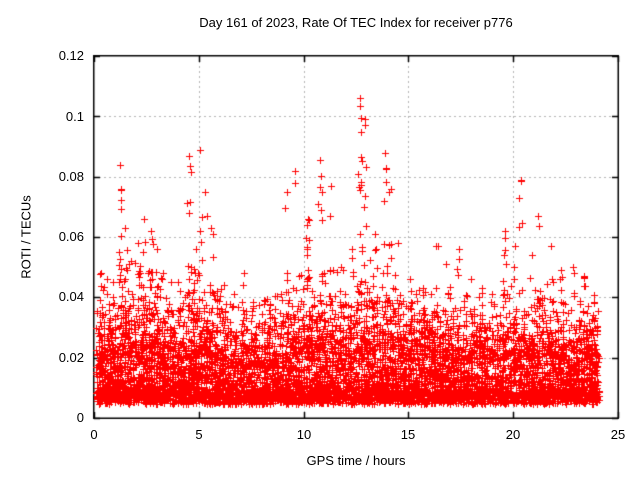  What do you see at coordinates (408, 434) in the screenshot?
I see `x-tick-label: 15` at bounding box center [408, 434].